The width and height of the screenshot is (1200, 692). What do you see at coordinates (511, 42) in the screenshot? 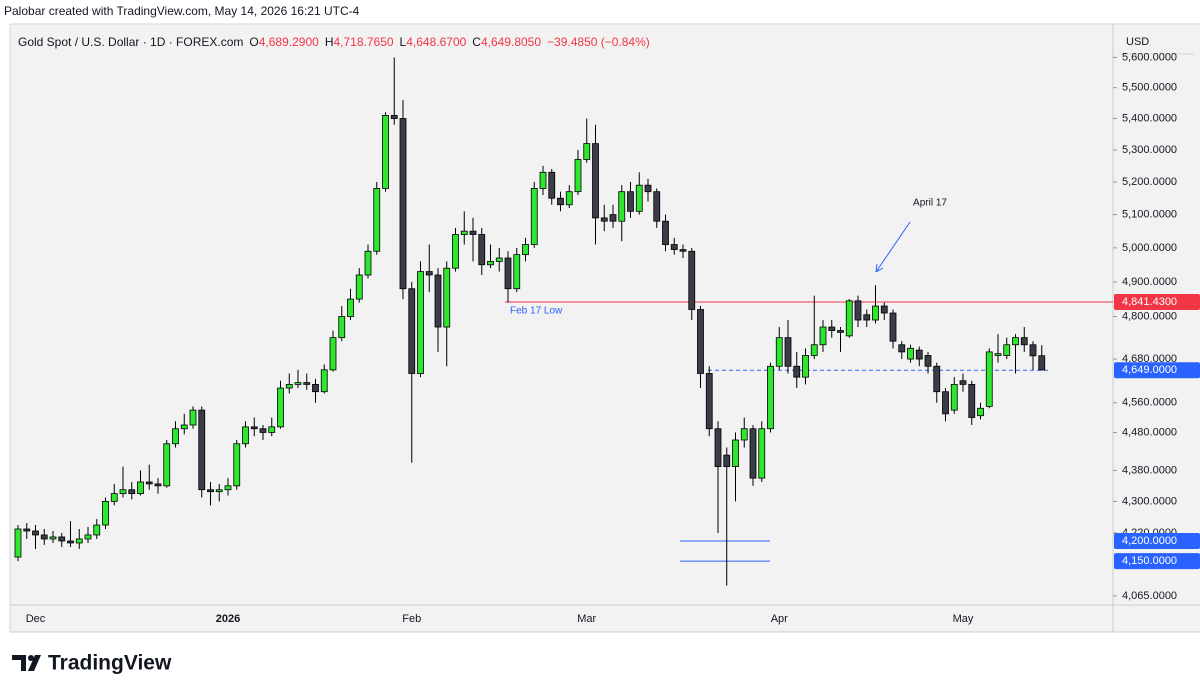
I see `legend-value: 4,649.8050` at bounding box center [511, 42].